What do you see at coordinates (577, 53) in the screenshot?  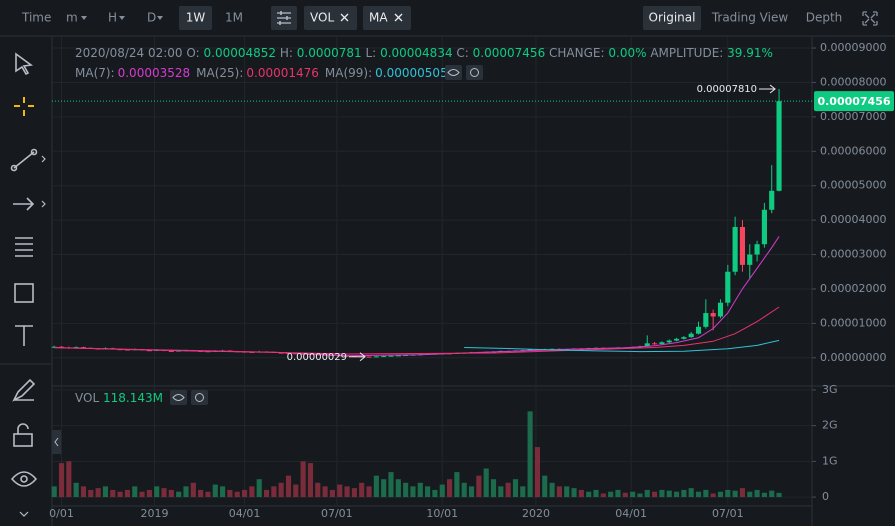 I see `info-label: CHANGE:` at bounding box center [577, 53].